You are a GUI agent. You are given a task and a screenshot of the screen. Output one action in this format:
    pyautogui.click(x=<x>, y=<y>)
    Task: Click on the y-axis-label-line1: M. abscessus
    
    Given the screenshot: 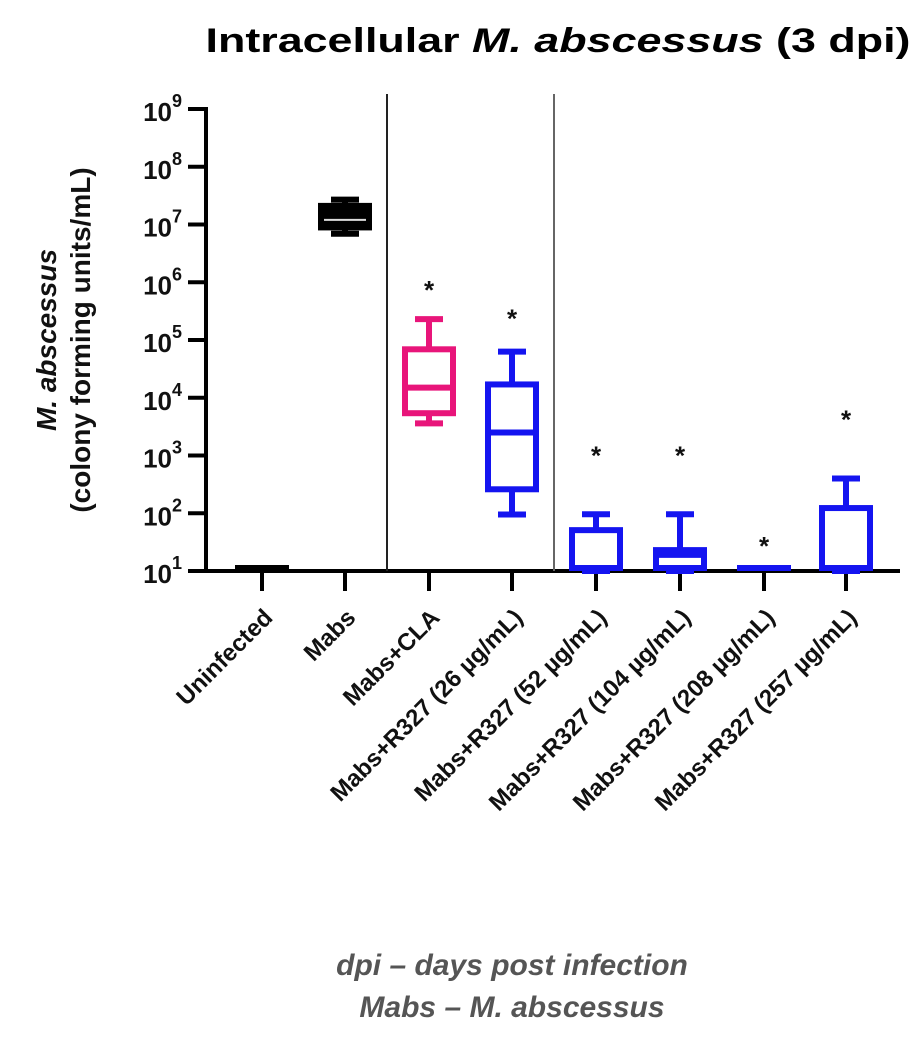 What is the action you would take?
    pyautogui.click(x=46, y=340)
    